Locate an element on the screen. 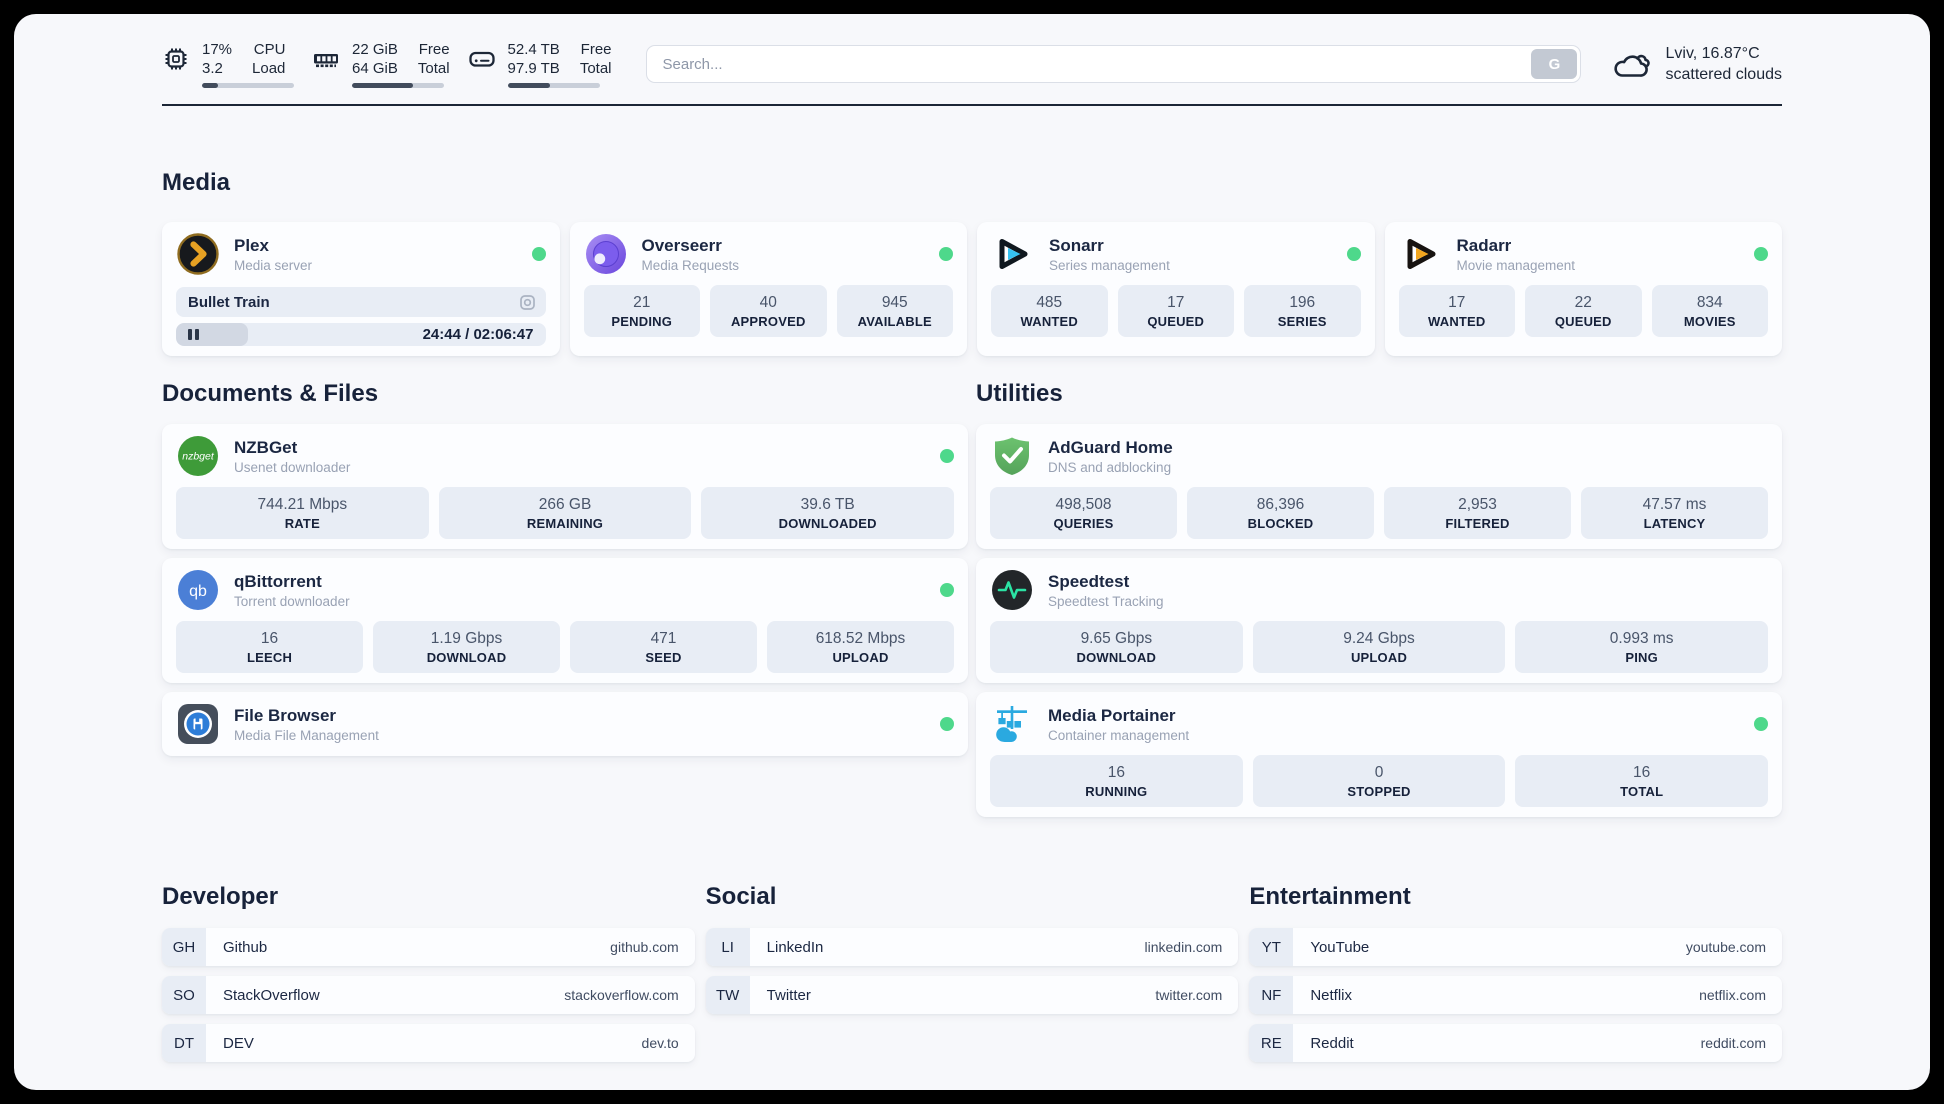 The width and height of the screenshot is (1944, 1104). stat-value: 1.19 Gbps is located at coordinates (466, 638).